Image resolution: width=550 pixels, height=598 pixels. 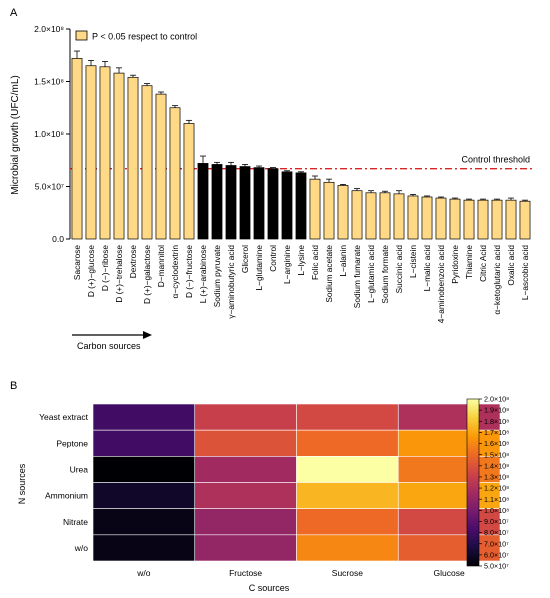 I want to click on colorbar-gradient, so click(x=473, y=482).